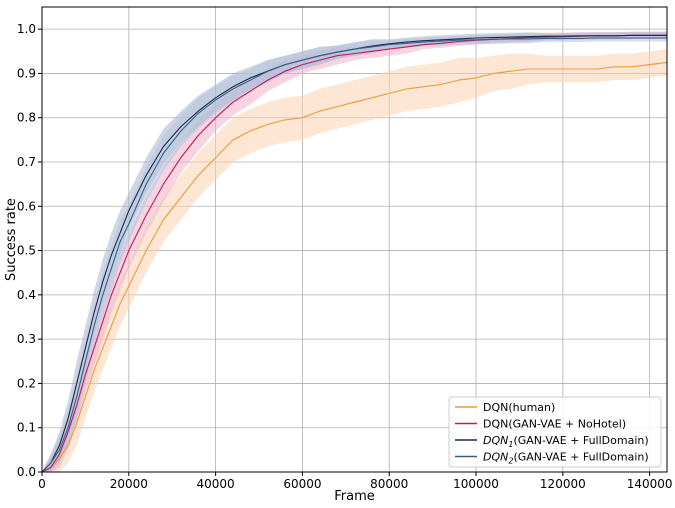  I want to click on x-axis-title: Frame, so click(354, 496).